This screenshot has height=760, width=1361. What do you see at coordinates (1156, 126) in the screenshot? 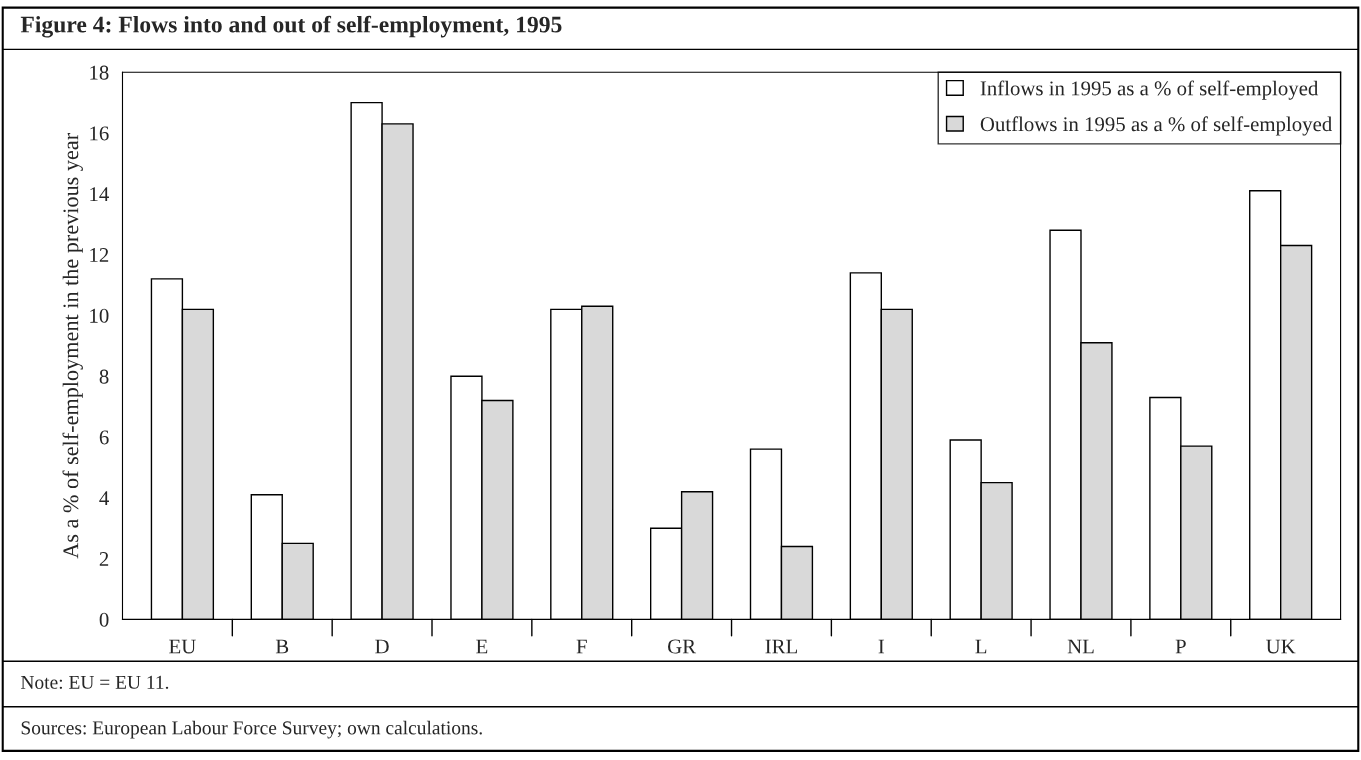
I see `legend-label: Outflows in 1995 as a % of self-employed` at bounding box center [1156, 126].